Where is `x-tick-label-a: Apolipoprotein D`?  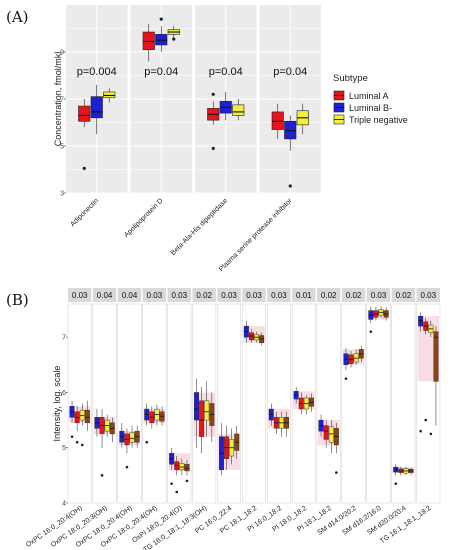
x-tick-label-a: Apolipoprotein D is located at coordinates (144, 218).